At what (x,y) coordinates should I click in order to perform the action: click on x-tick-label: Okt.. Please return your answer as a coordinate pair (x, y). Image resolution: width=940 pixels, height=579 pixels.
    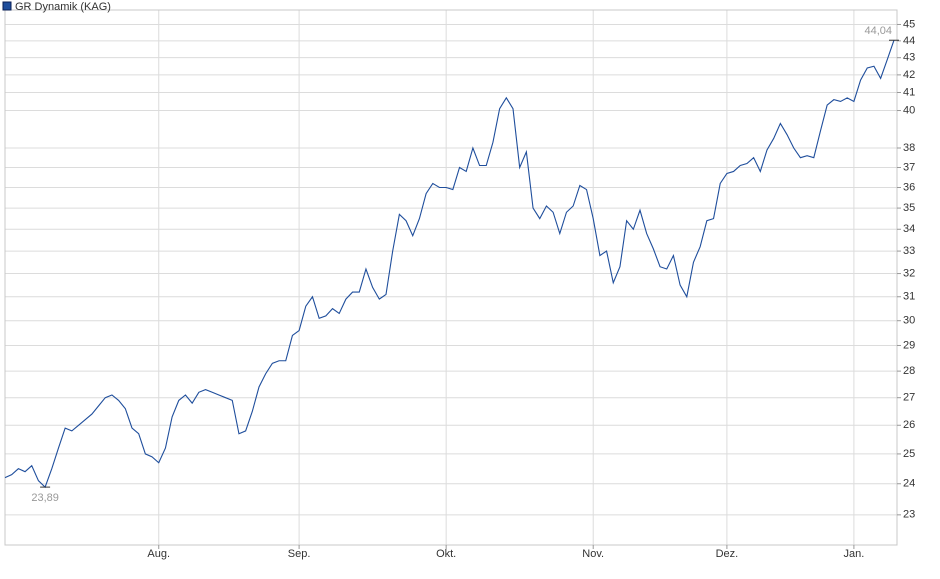
    Looking at the image, I should click on (446, 554).